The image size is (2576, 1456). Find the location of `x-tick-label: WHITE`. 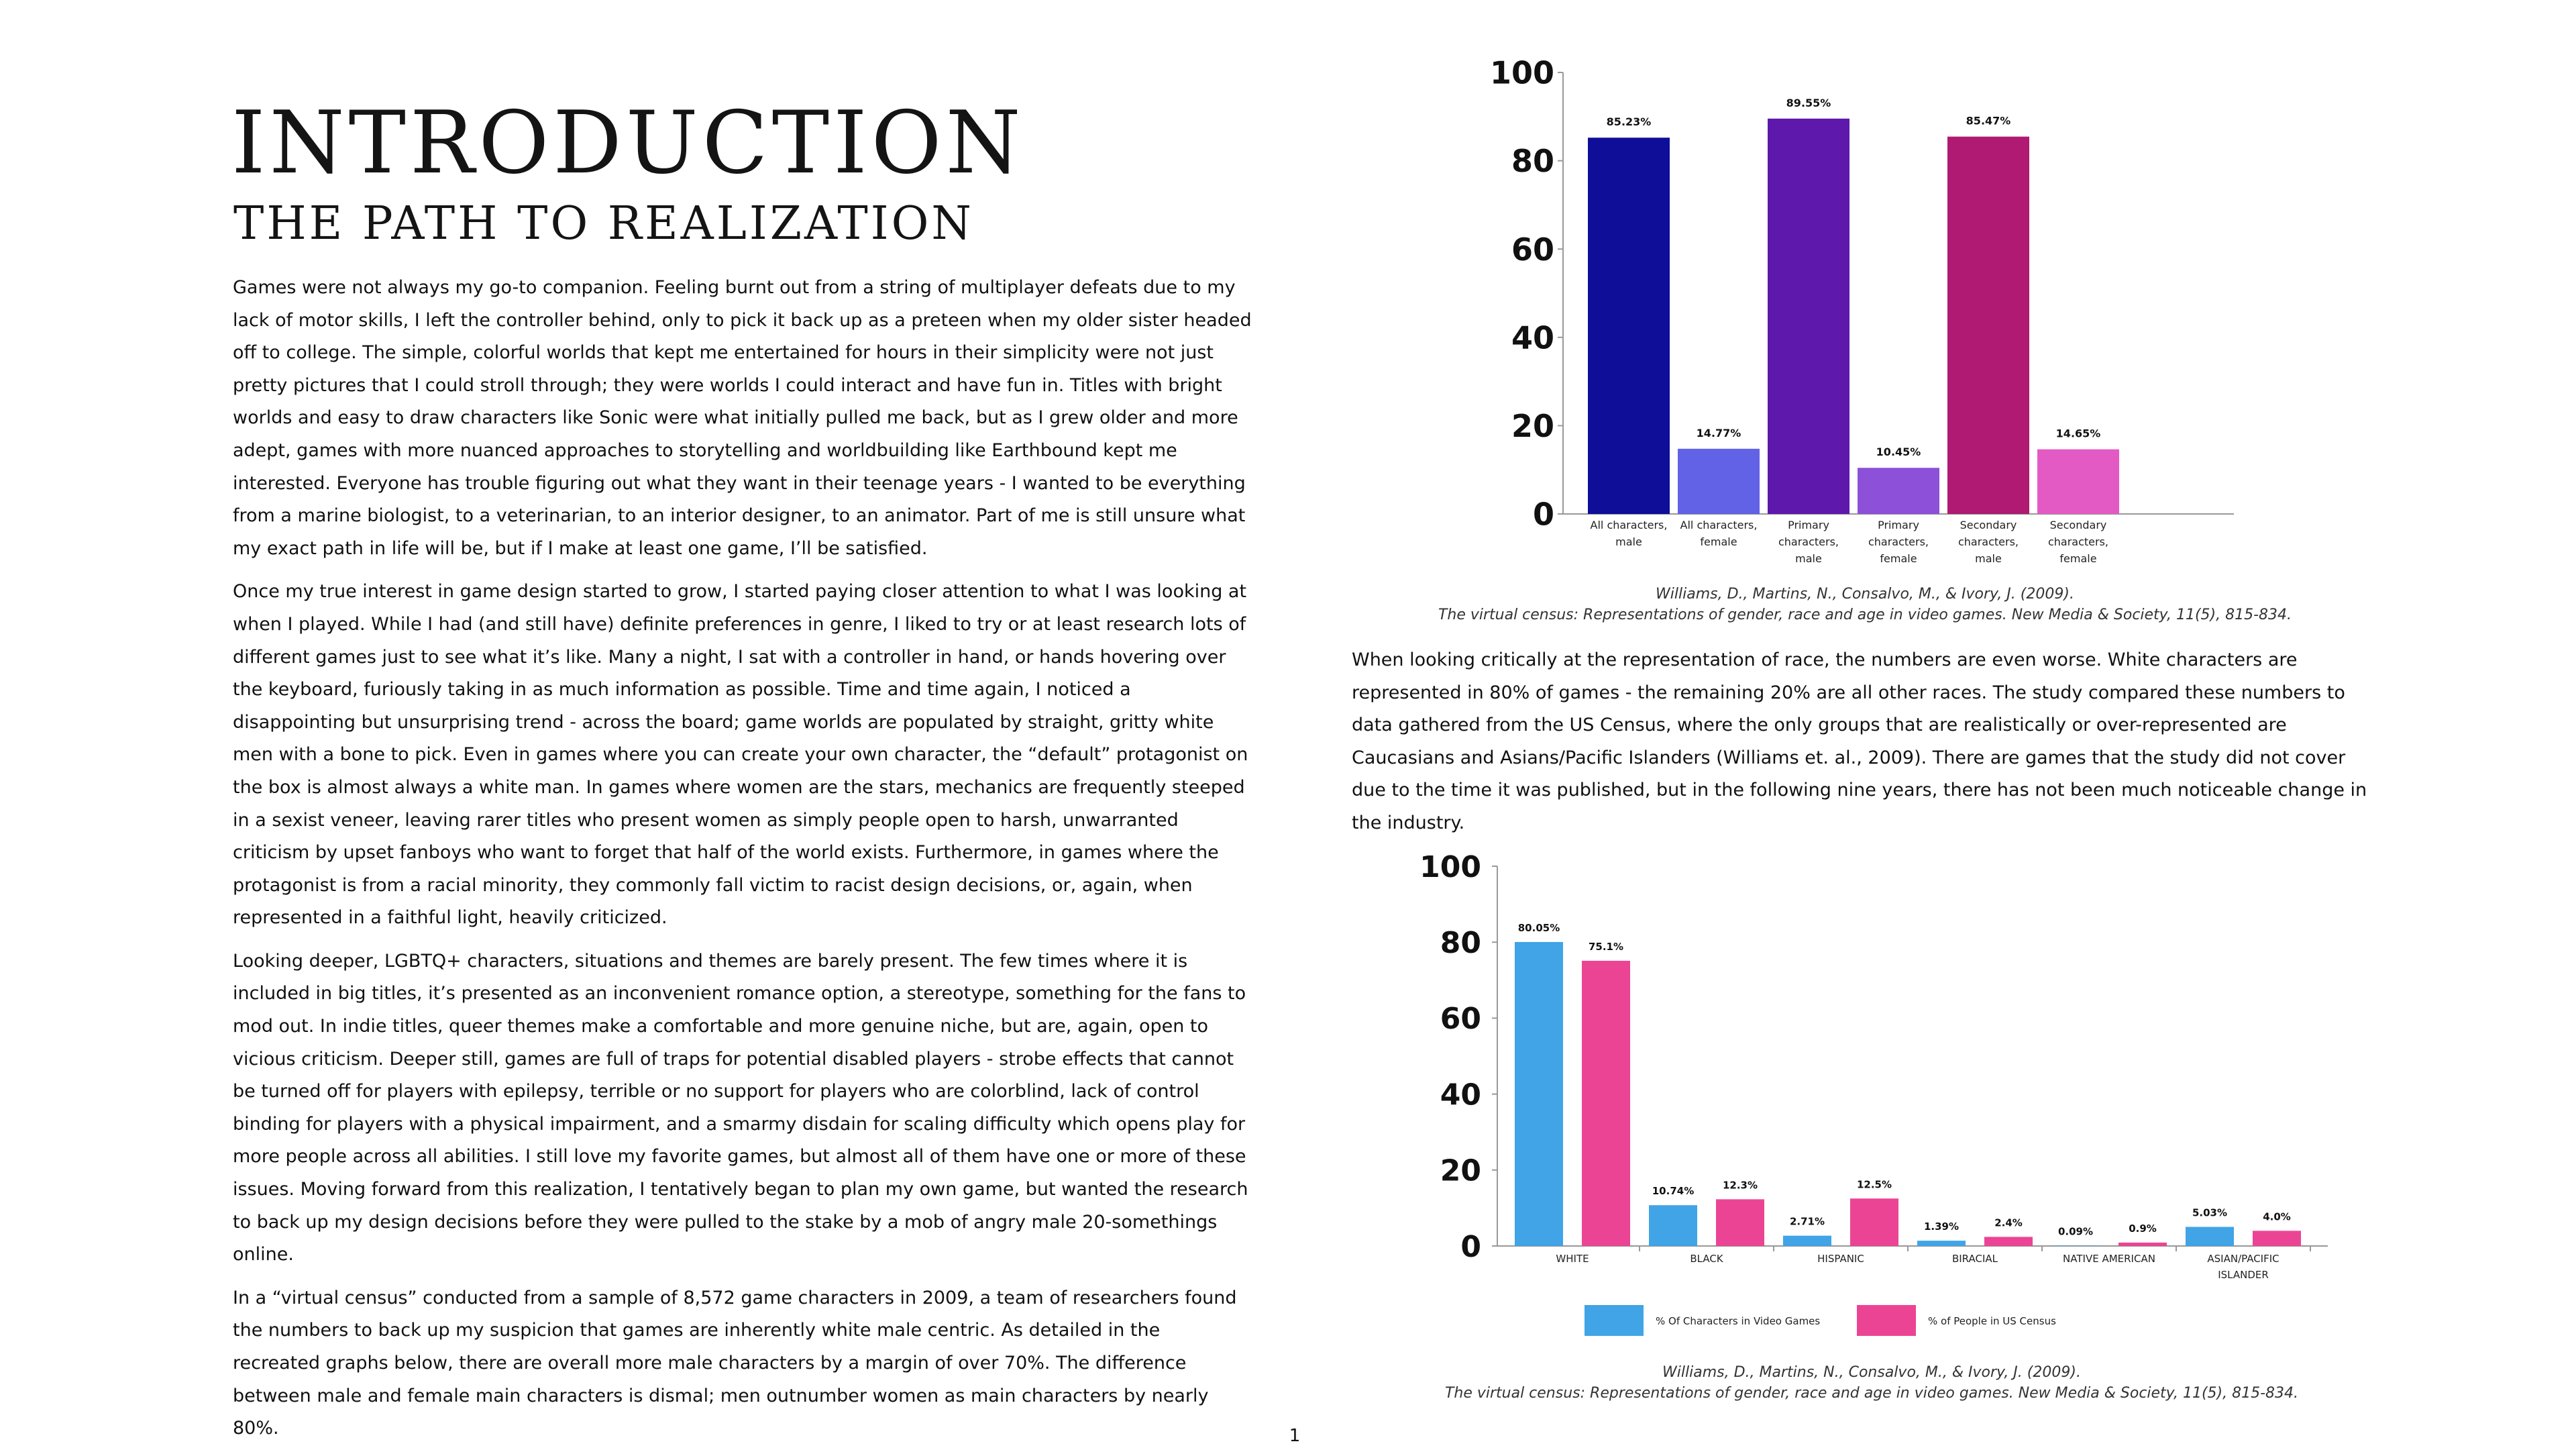

x-tick-label: WHITE is located at coordinates (1572, 1259).